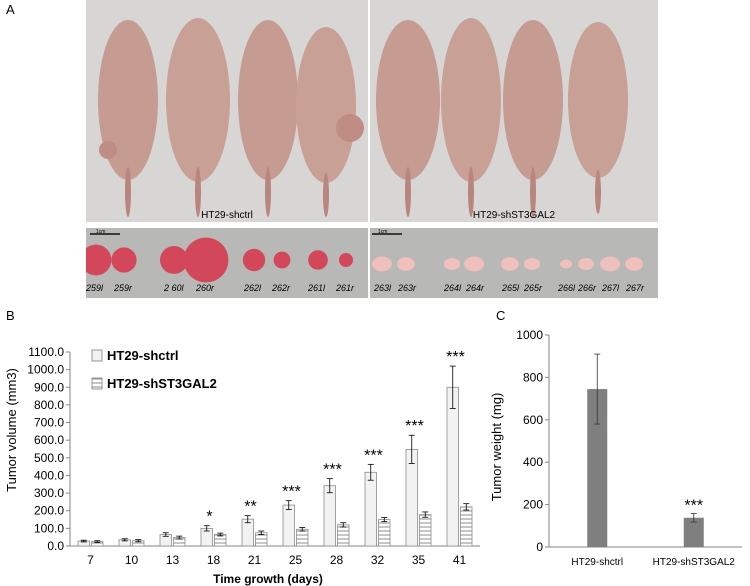 The height and width of the screenshot is (586, 750). Describe the element at coordinates (268, 579) in the screenshot. I see `b-x-axis-label: Time growth (days)` at that location.